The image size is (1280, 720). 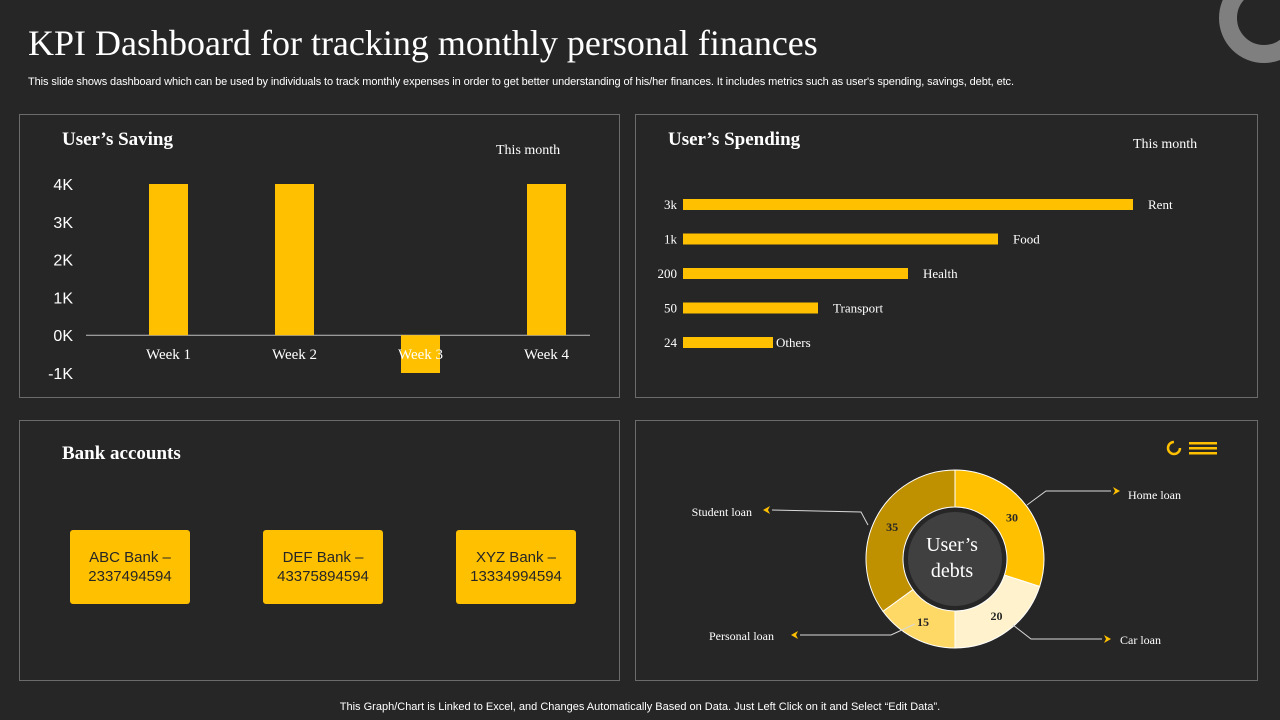 I want to click on spending-category-label: Rent, so click(x=1160, y=204).